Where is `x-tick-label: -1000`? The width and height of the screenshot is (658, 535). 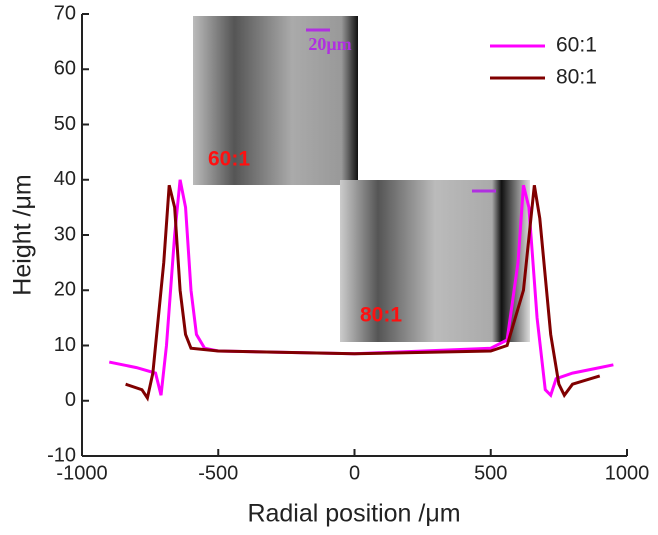 x-tick-label: -1000 is located at coordinates (81, 473).